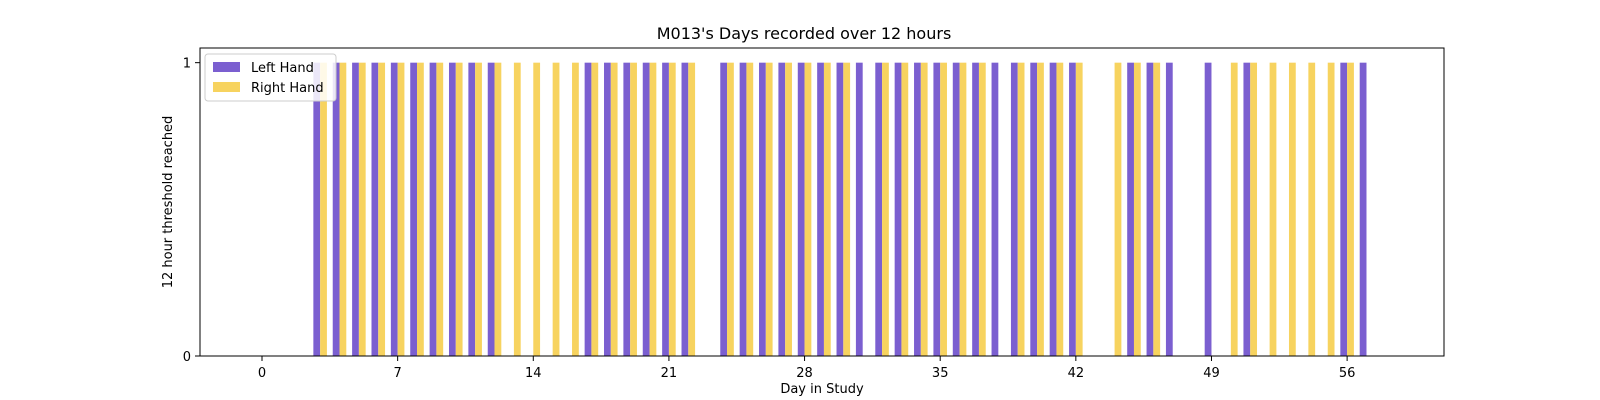 The height and width of the screenshot is (400, 1600). What do you see at coordinates (270, 77) in the screenshot?
I see `legend: Left Hand Right Hand` at bounding box center [270, 77].